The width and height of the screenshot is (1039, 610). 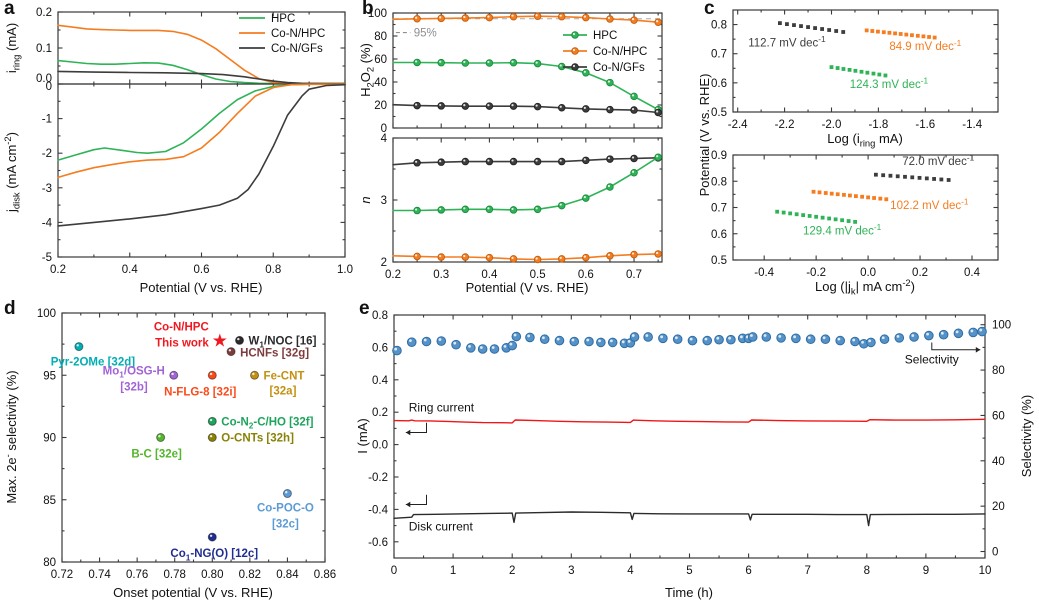 What do you see at coordinates (364, 308) in the screenshot?
I see `panel-e-letter: e` at bounding box center [364, 308].